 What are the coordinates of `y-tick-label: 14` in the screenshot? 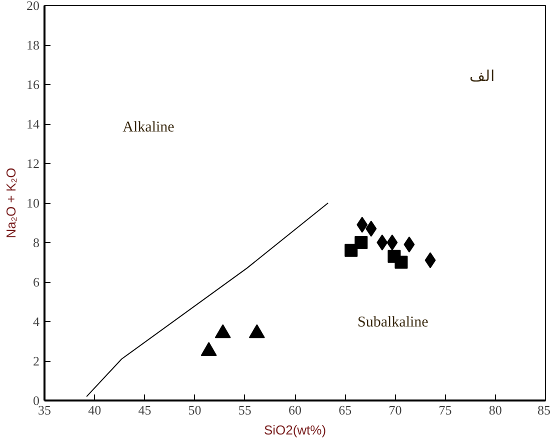 It's located at (33, 124).